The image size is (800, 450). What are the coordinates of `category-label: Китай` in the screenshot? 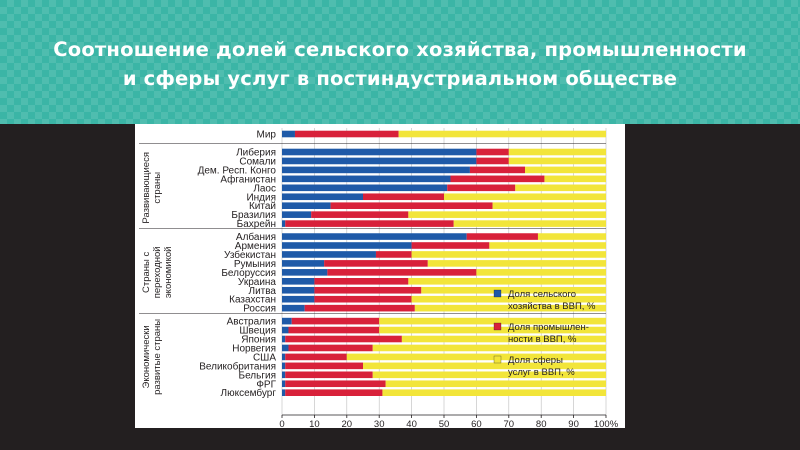 It's located at (262, 206).